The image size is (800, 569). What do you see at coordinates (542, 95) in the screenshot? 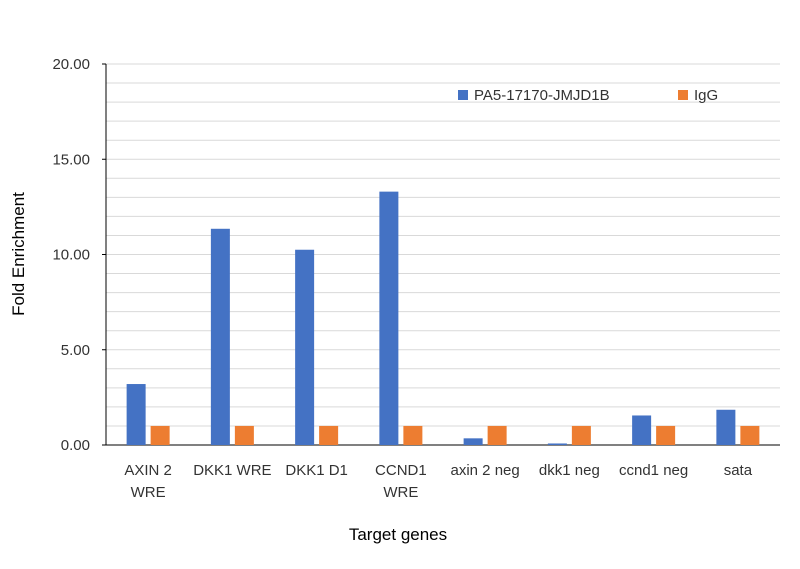
I see `legend-label: PA5-17170-JMJD1B` at bounding box center [542, 95].